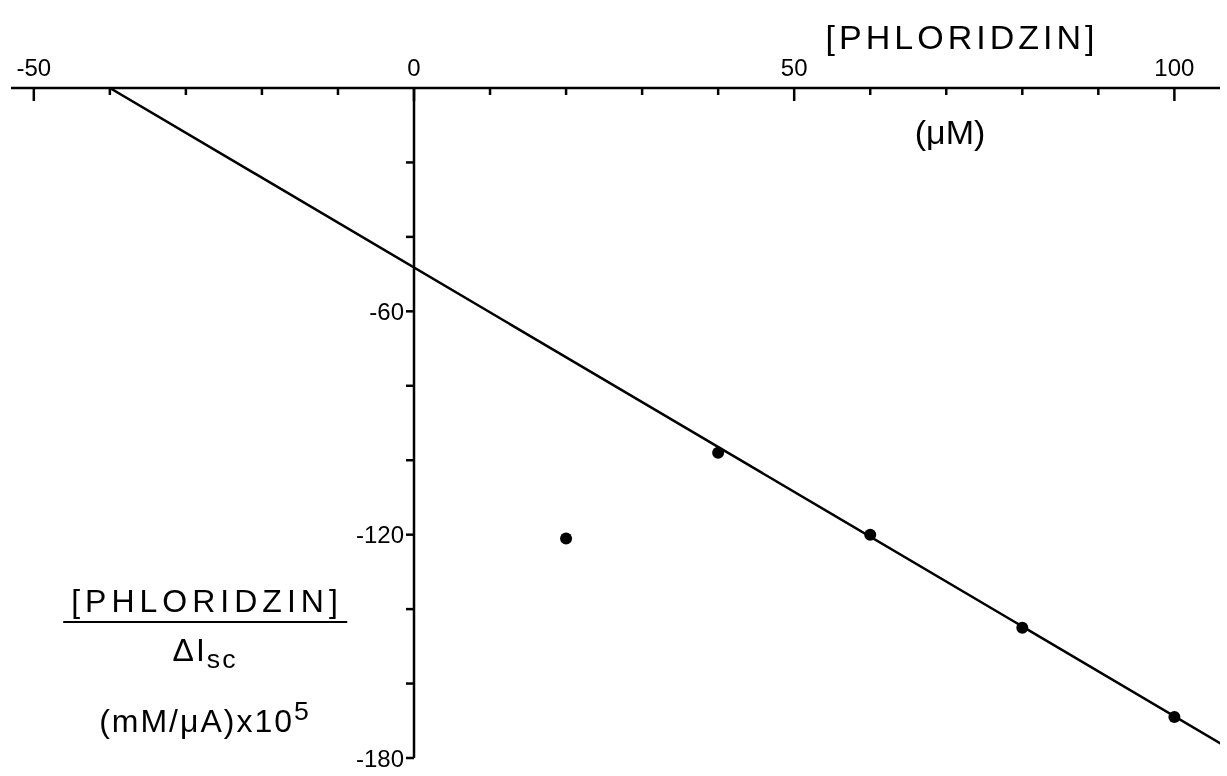 This screenshot has height=776, width=1227. I want to click on y-axis-title: [PHLORIDZIN] ΔI$_{sc}$ (mM/μA)x10$^{5}$, so click(207, 661).